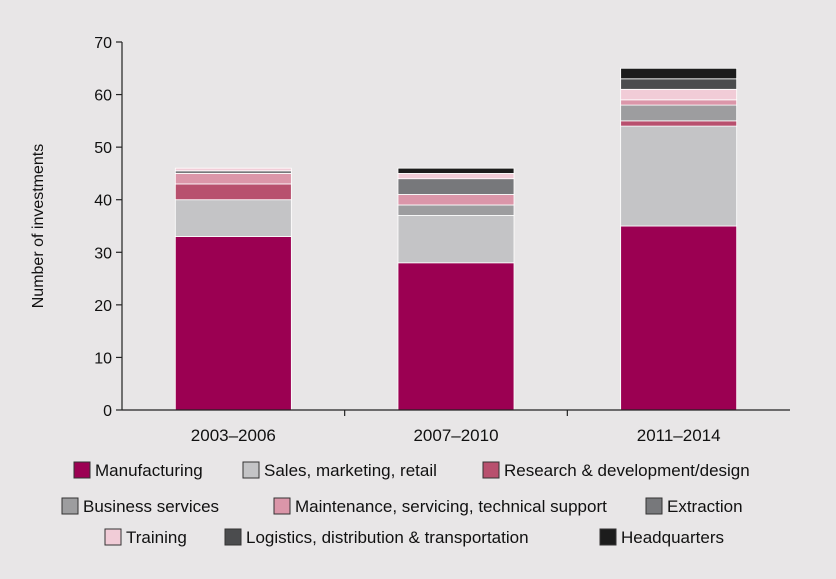 This screenshot has width=836, height=579. What do you see at coordinates (679, 435) in the screenshot?
I see `x-category-label: 2011–2014` at bounding box center [679, 435].